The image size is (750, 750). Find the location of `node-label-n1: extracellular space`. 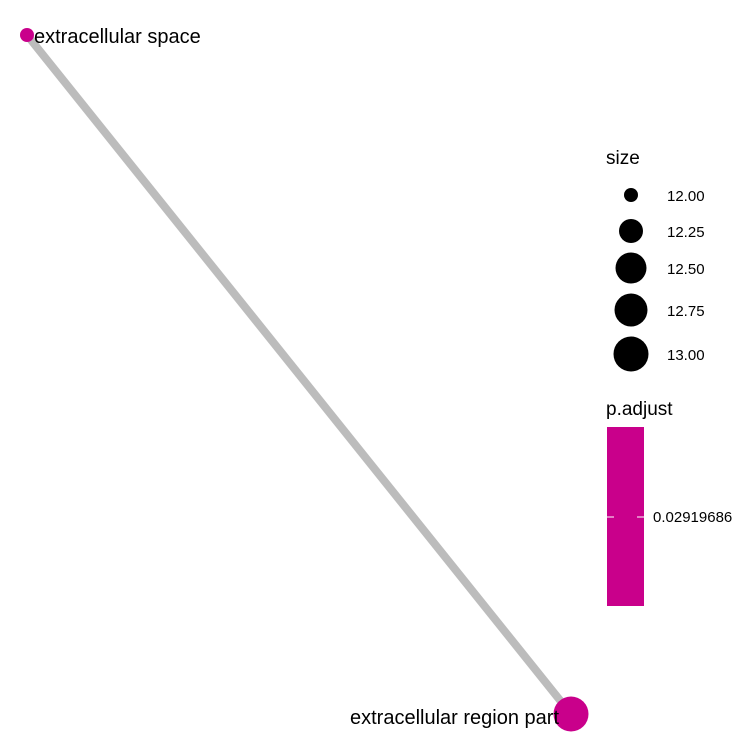

node-label-n1: extracellular space is located at coordinates (117, 37).